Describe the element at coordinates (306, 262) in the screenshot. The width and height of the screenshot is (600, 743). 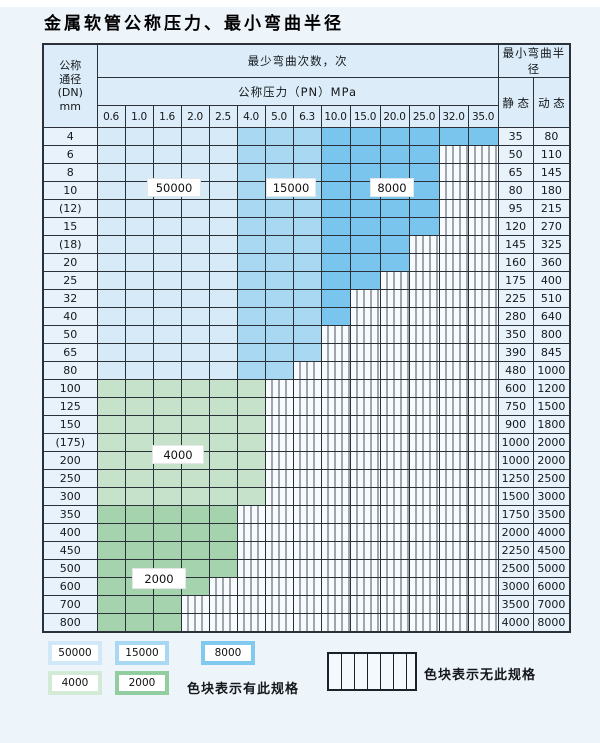
I see `table-row: 20 160 360` at that location.